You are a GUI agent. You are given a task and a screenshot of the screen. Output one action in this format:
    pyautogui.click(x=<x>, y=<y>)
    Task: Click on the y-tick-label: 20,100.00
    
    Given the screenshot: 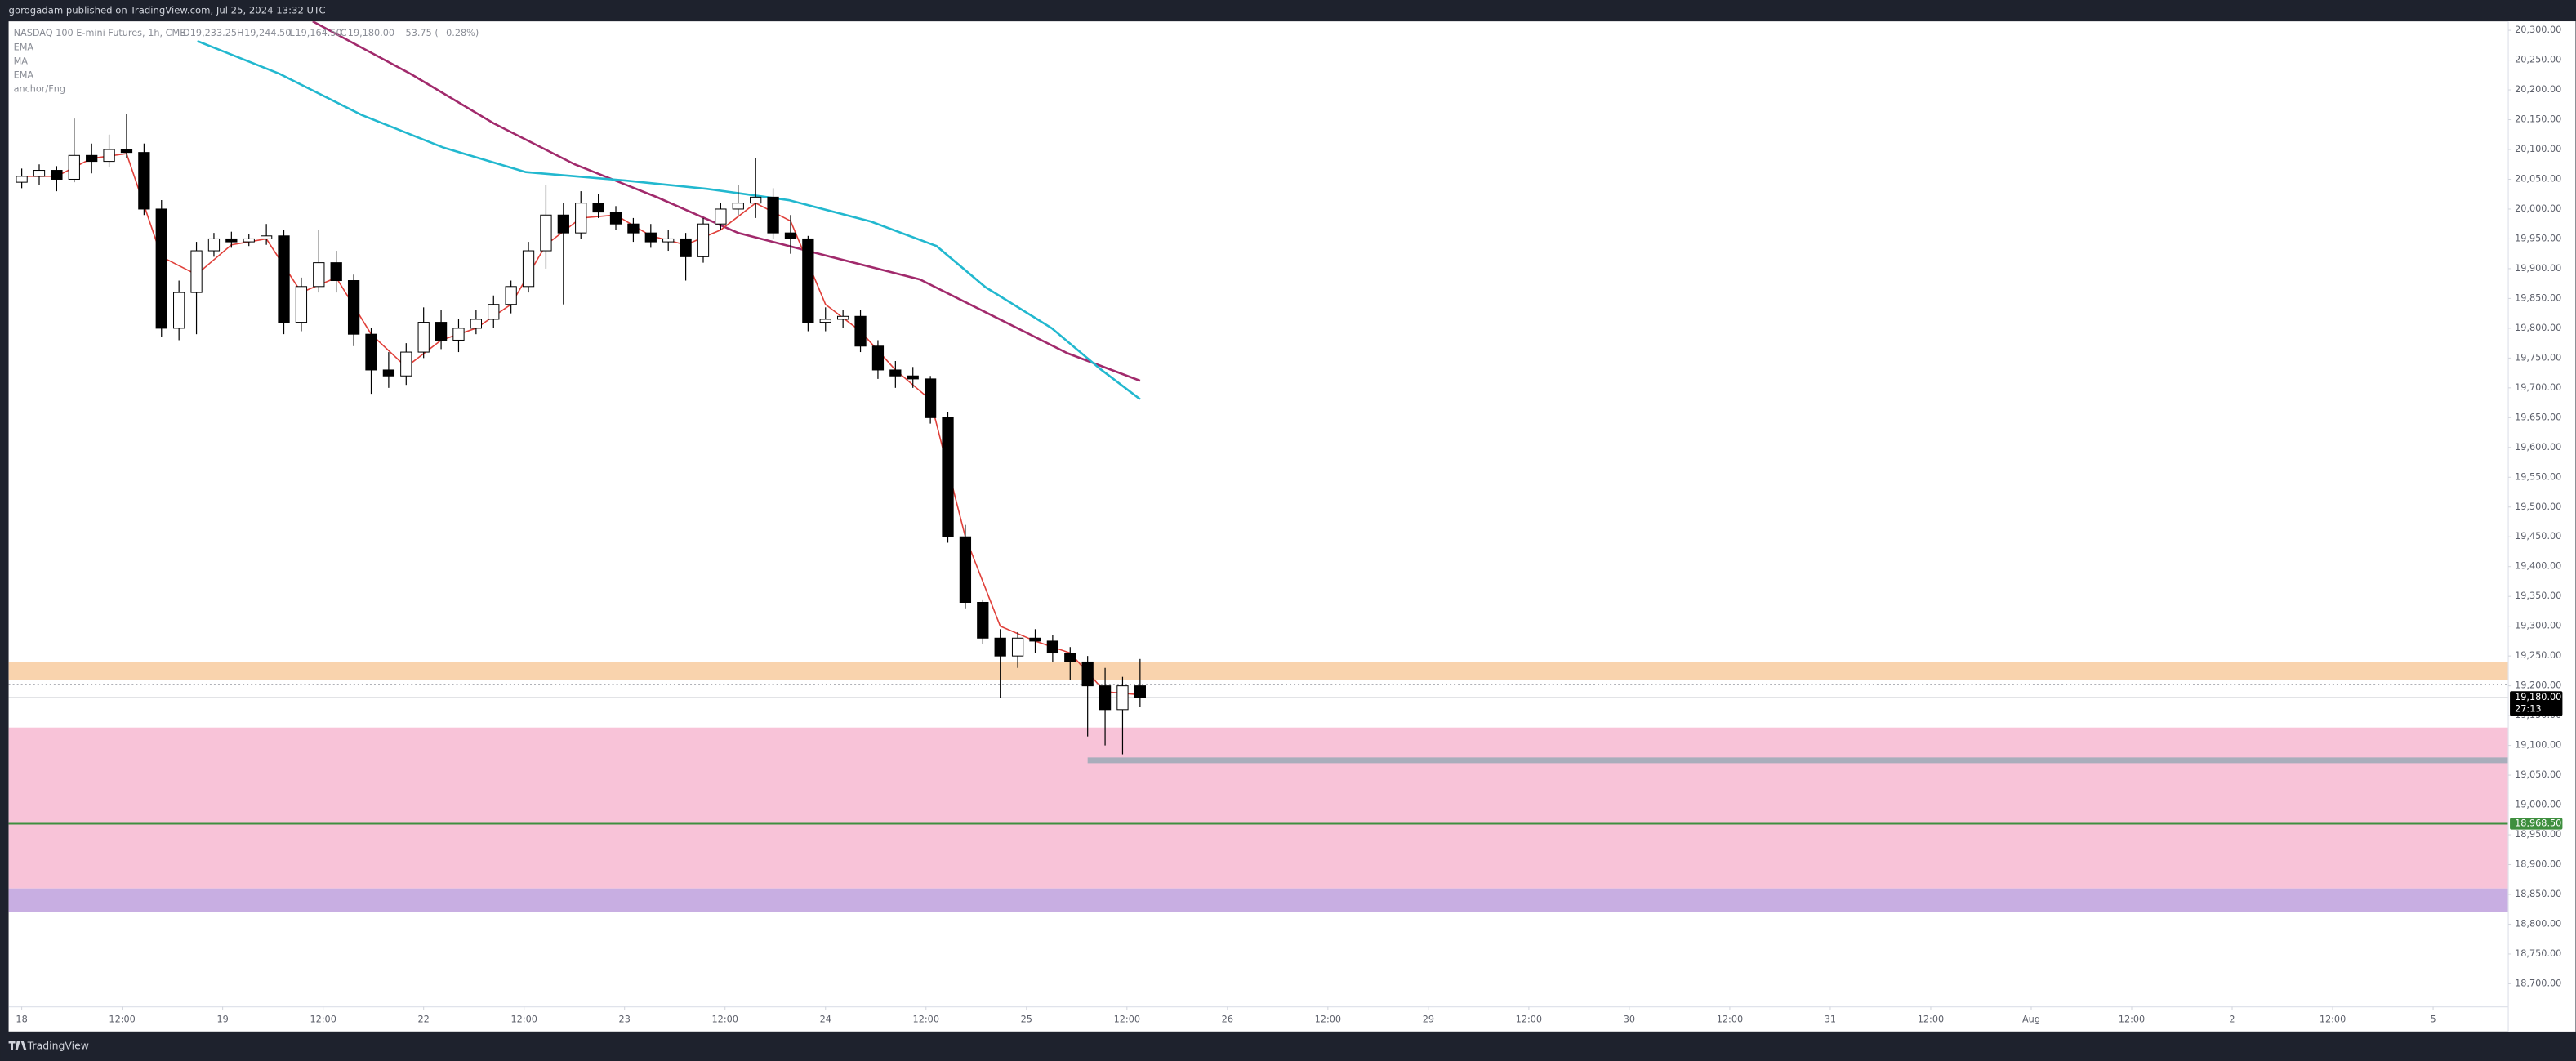 What is the action you would take?
    pyautogui.click(x=2538, y=149)
    